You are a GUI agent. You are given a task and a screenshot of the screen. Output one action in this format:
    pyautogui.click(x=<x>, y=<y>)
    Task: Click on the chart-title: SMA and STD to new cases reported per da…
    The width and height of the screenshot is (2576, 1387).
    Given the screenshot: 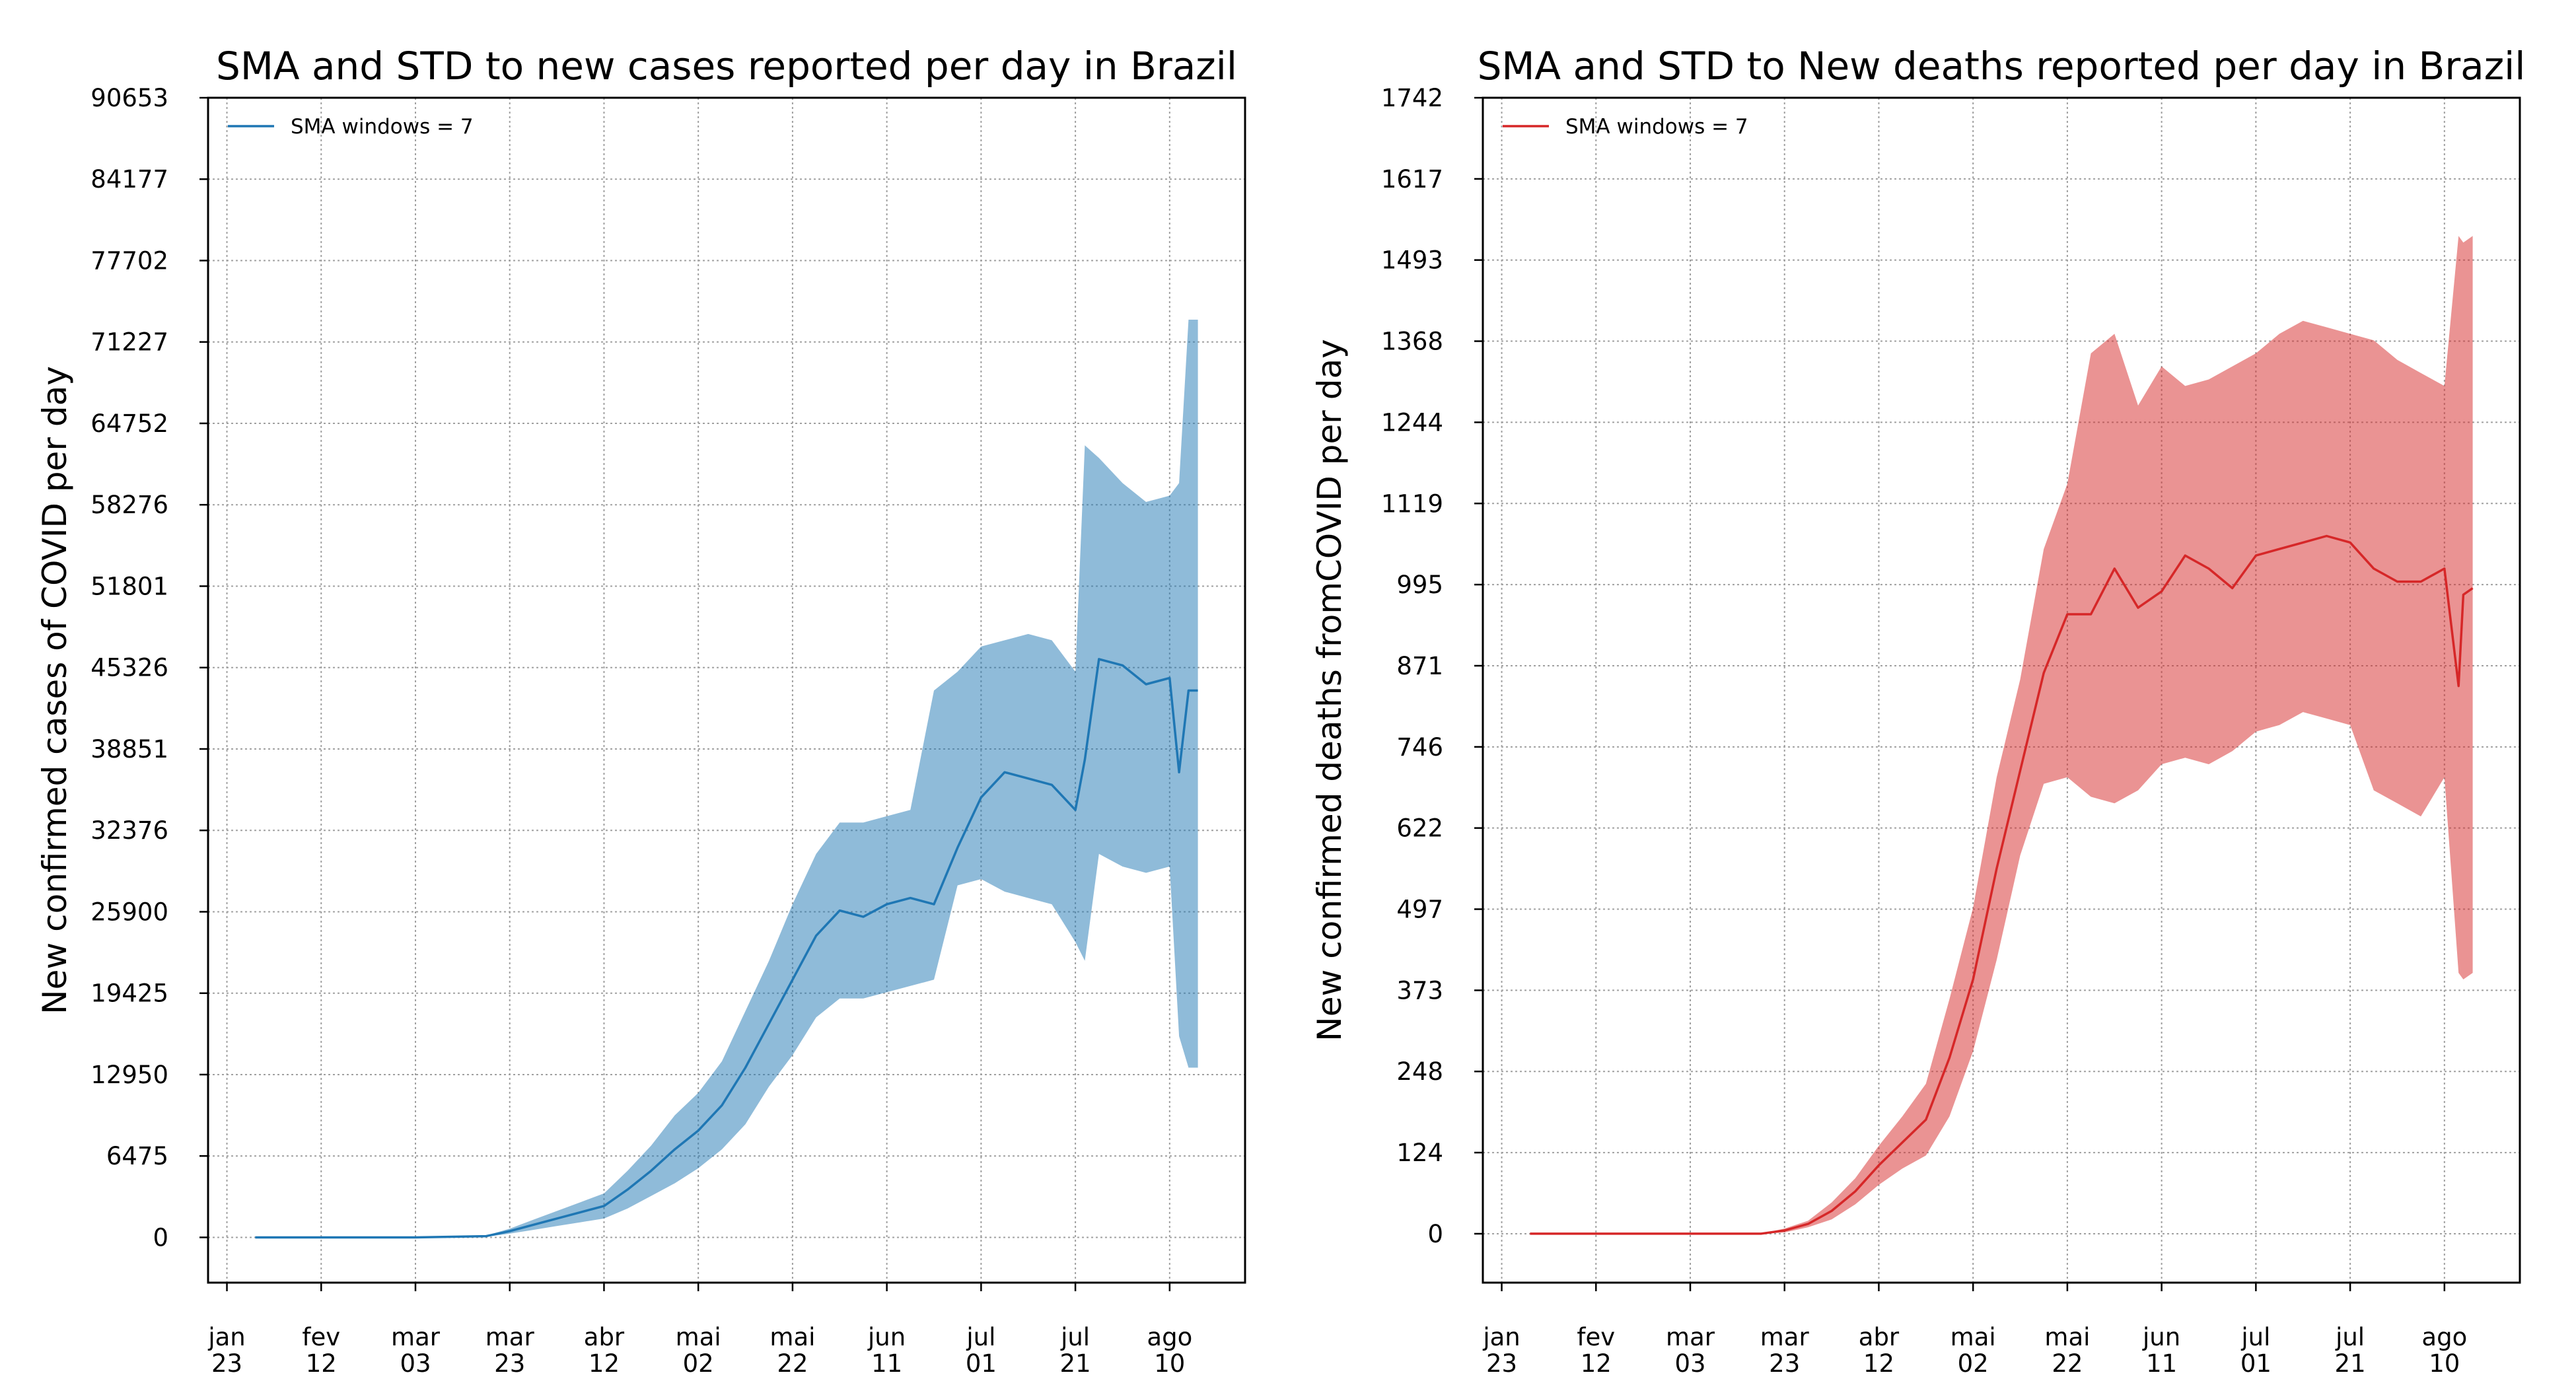 What is the action you would take?
    pyautogui.click(x=726, y=66)
    